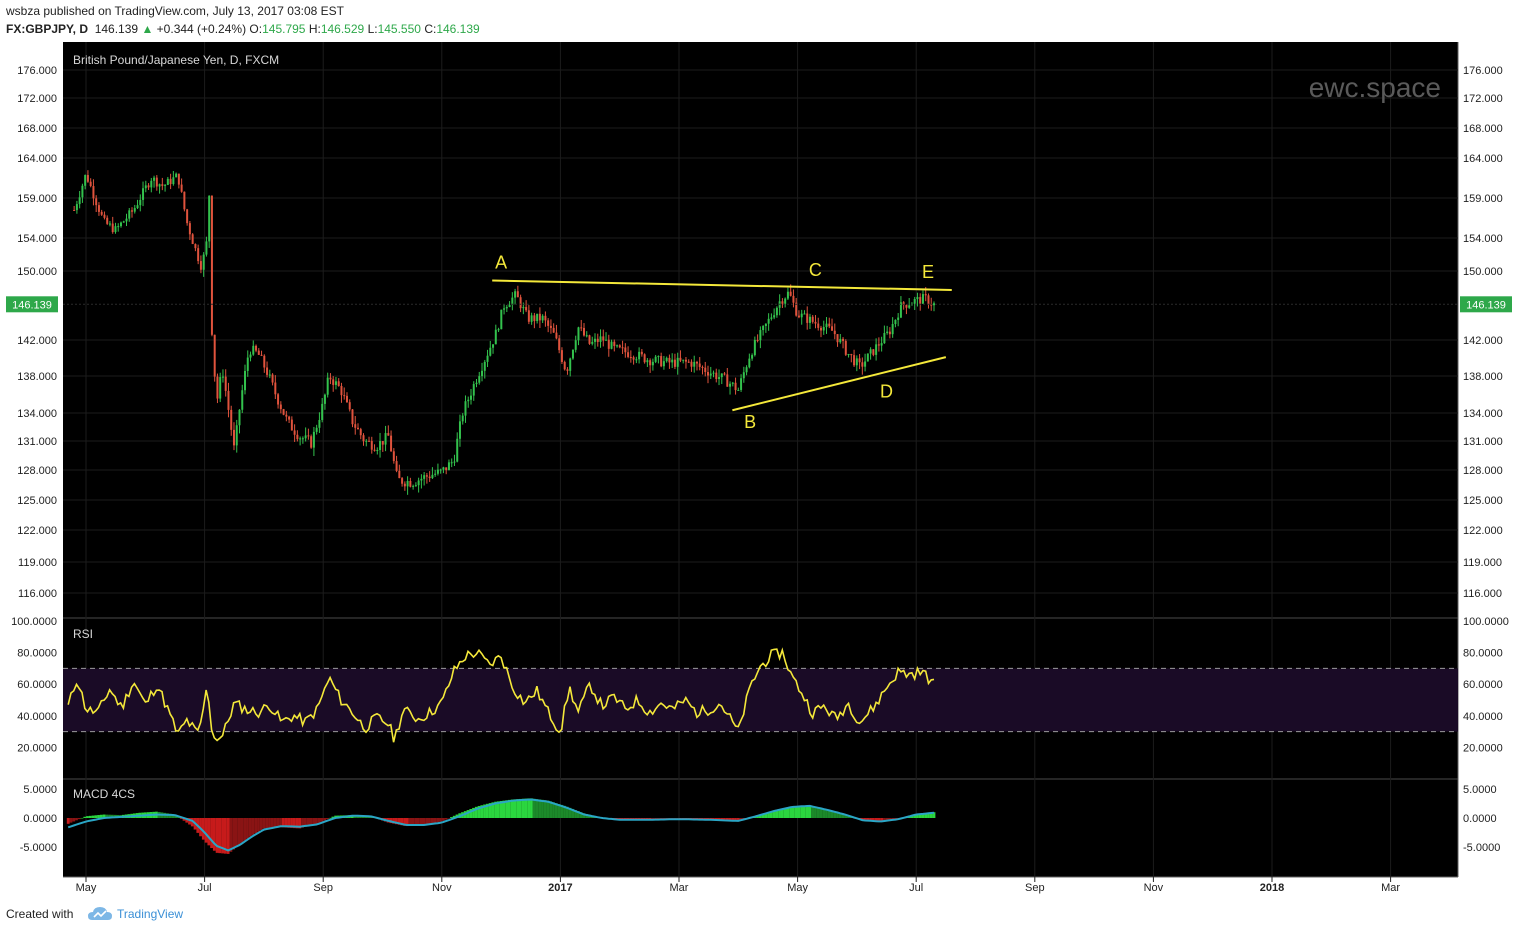 The image size is (1521, 932). I want to click on rsi-tick-right: 40.0000, so click(1483, 717).